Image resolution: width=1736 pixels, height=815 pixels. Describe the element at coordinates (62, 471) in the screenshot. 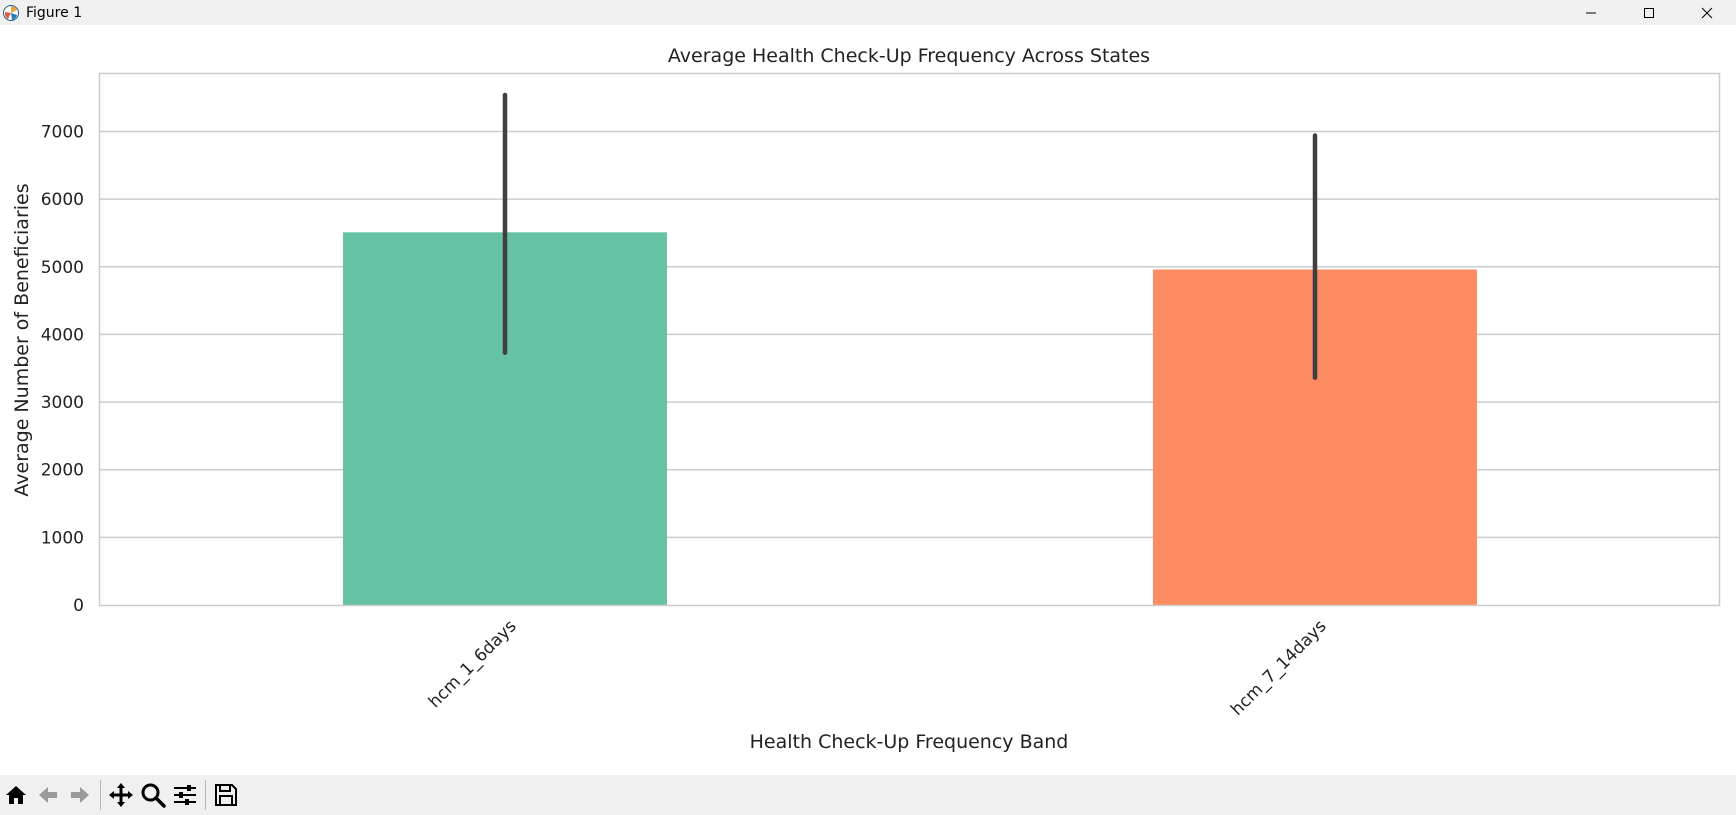

I see `y-tick-label: 2000` at that location.